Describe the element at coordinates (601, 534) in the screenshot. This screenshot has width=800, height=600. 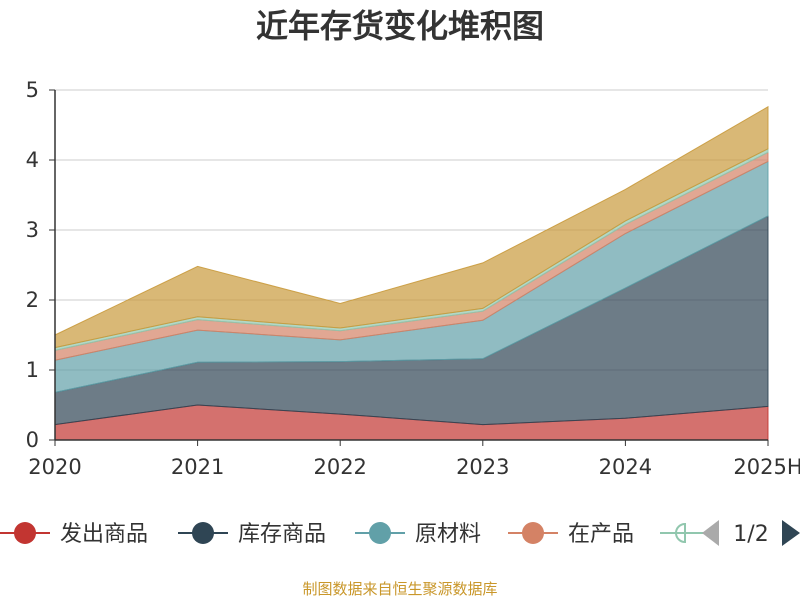
I see `legend-label: 在产品` at that location.